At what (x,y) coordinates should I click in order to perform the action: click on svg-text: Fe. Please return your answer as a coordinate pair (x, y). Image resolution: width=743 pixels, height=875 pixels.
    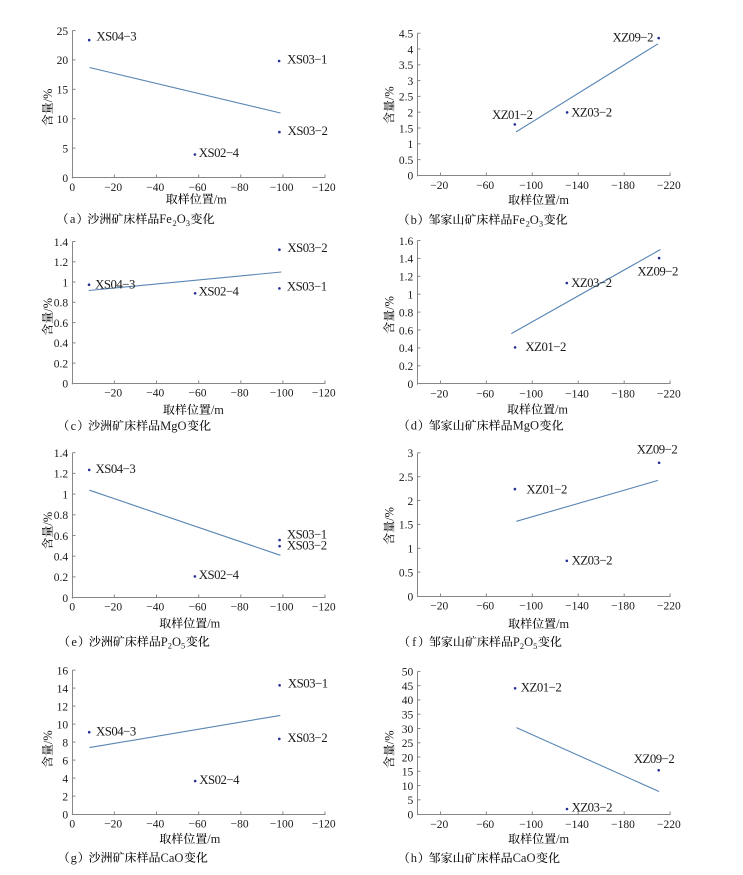
    Looking at the image, I should click on (165, 219).